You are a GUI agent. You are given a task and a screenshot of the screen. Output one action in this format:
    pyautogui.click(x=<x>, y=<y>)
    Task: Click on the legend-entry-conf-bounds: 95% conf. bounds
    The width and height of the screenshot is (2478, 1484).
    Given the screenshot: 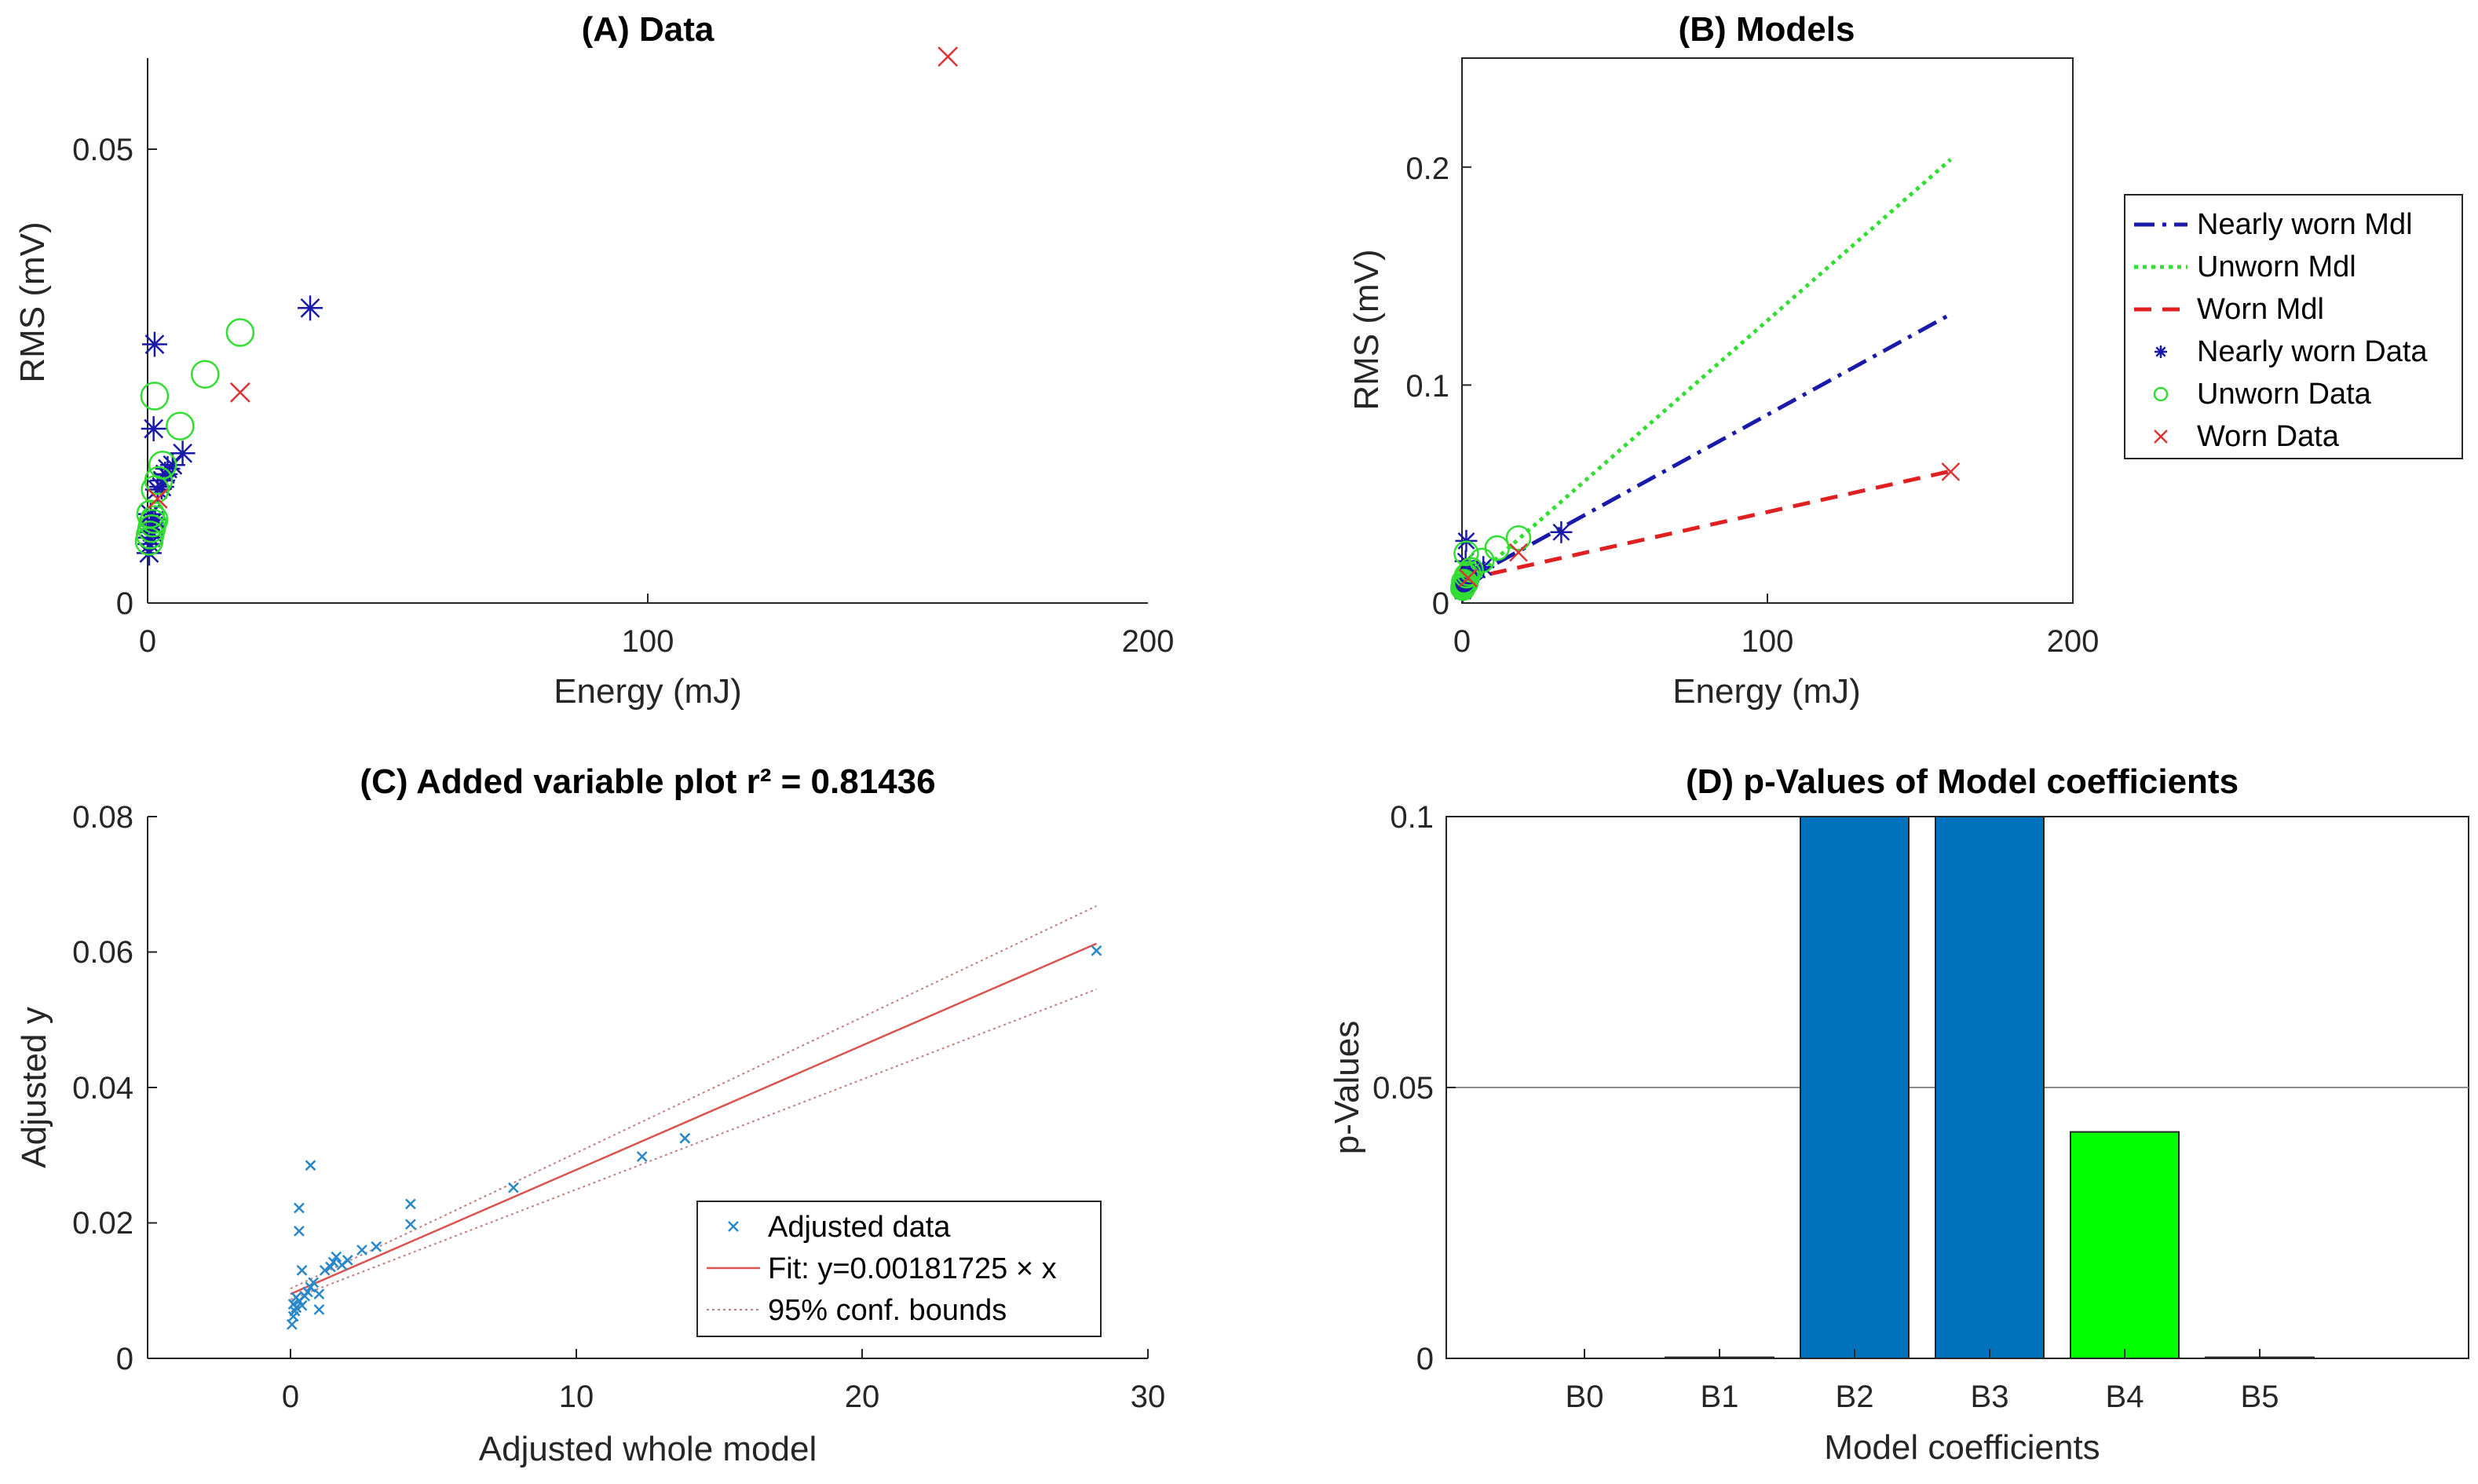 What is the action you would take?
    pyautogui.click(x=887, y=1310)
    